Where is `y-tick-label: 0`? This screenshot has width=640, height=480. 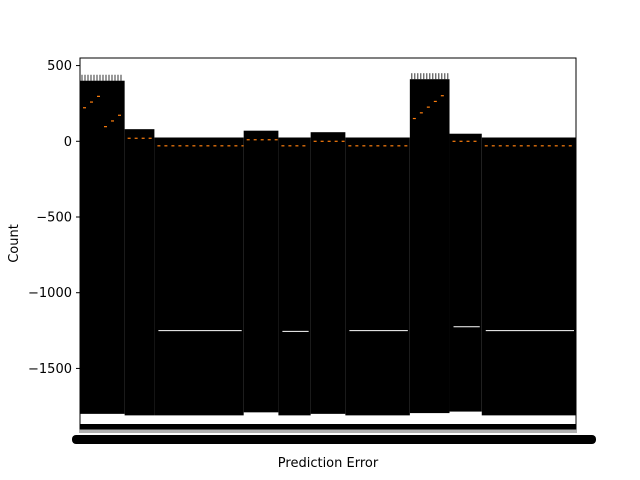
y-tick-label: 0 is located at coordinates (68, 142).